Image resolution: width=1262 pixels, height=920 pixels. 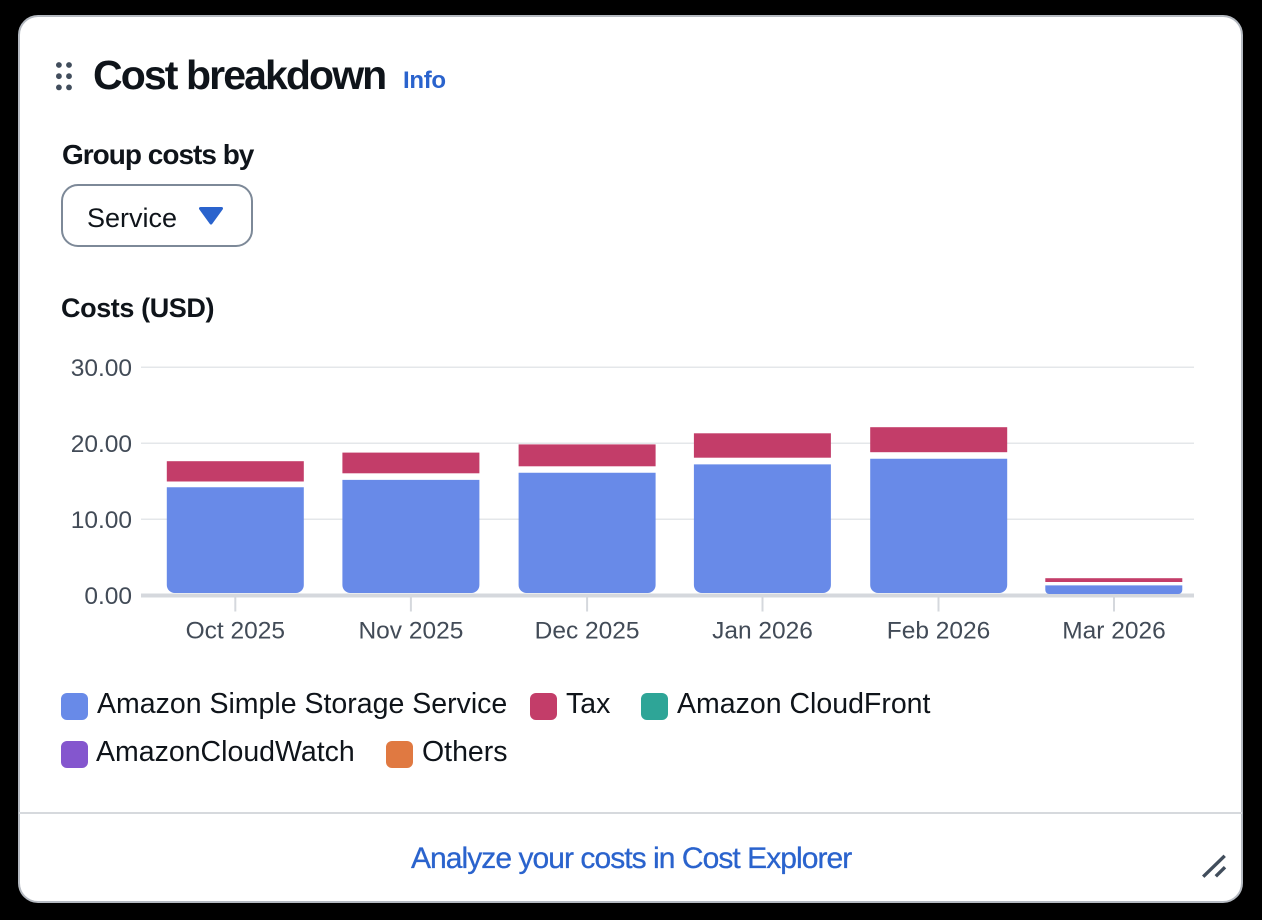 What do you see at coordinates (101, 368) in the screenshot?
I see `svg-text: 30.00` at bounding box center [101, 368].